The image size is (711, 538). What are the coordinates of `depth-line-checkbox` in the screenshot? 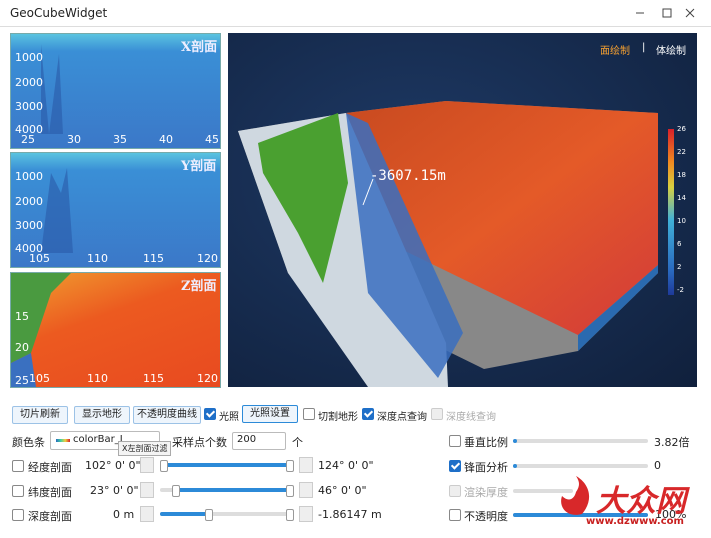 It's located at (437, 414).